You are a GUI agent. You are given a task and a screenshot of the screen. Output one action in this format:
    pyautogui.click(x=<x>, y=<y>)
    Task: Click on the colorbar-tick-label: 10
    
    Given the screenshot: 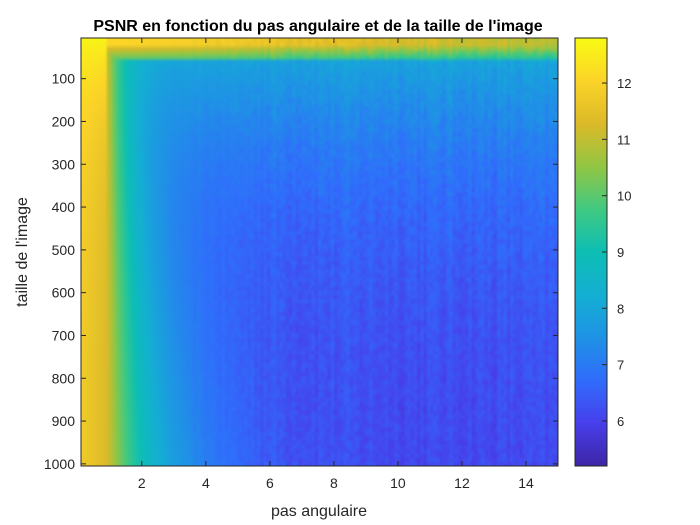 What is the action you would take?
    pyautogui.click(x=624, y=196)
    